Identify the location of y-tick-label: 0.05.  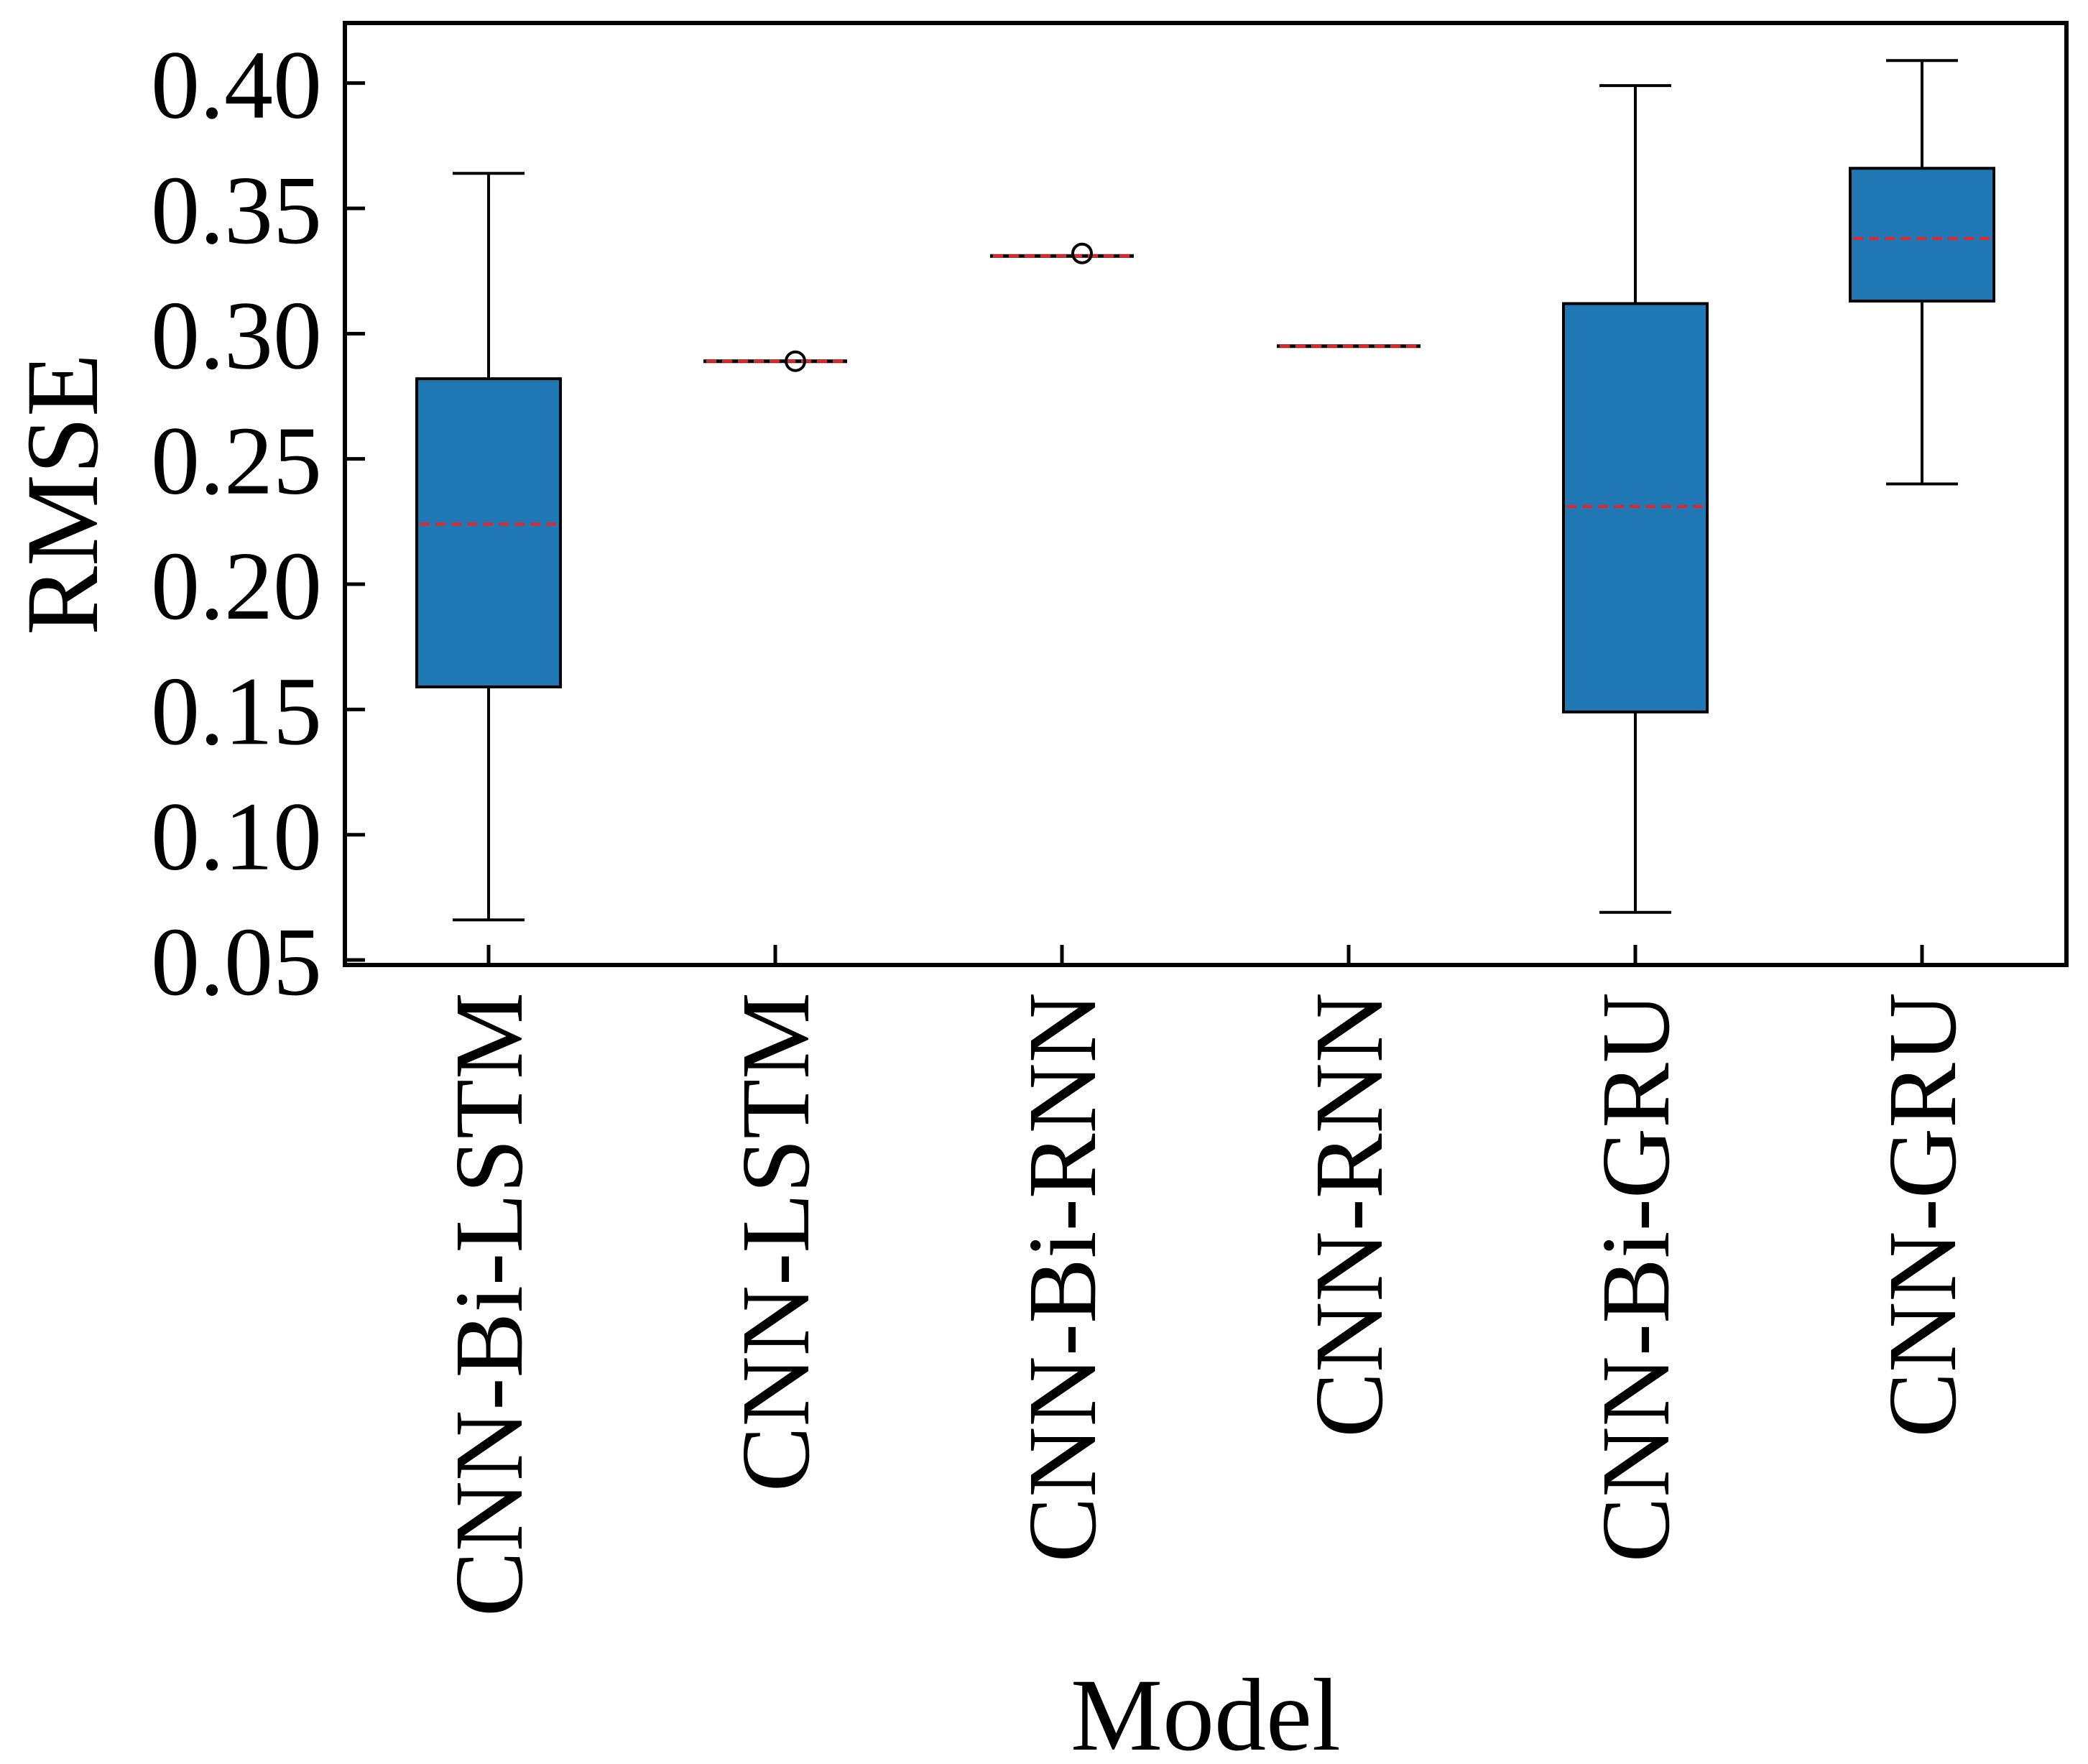
(236, 962).